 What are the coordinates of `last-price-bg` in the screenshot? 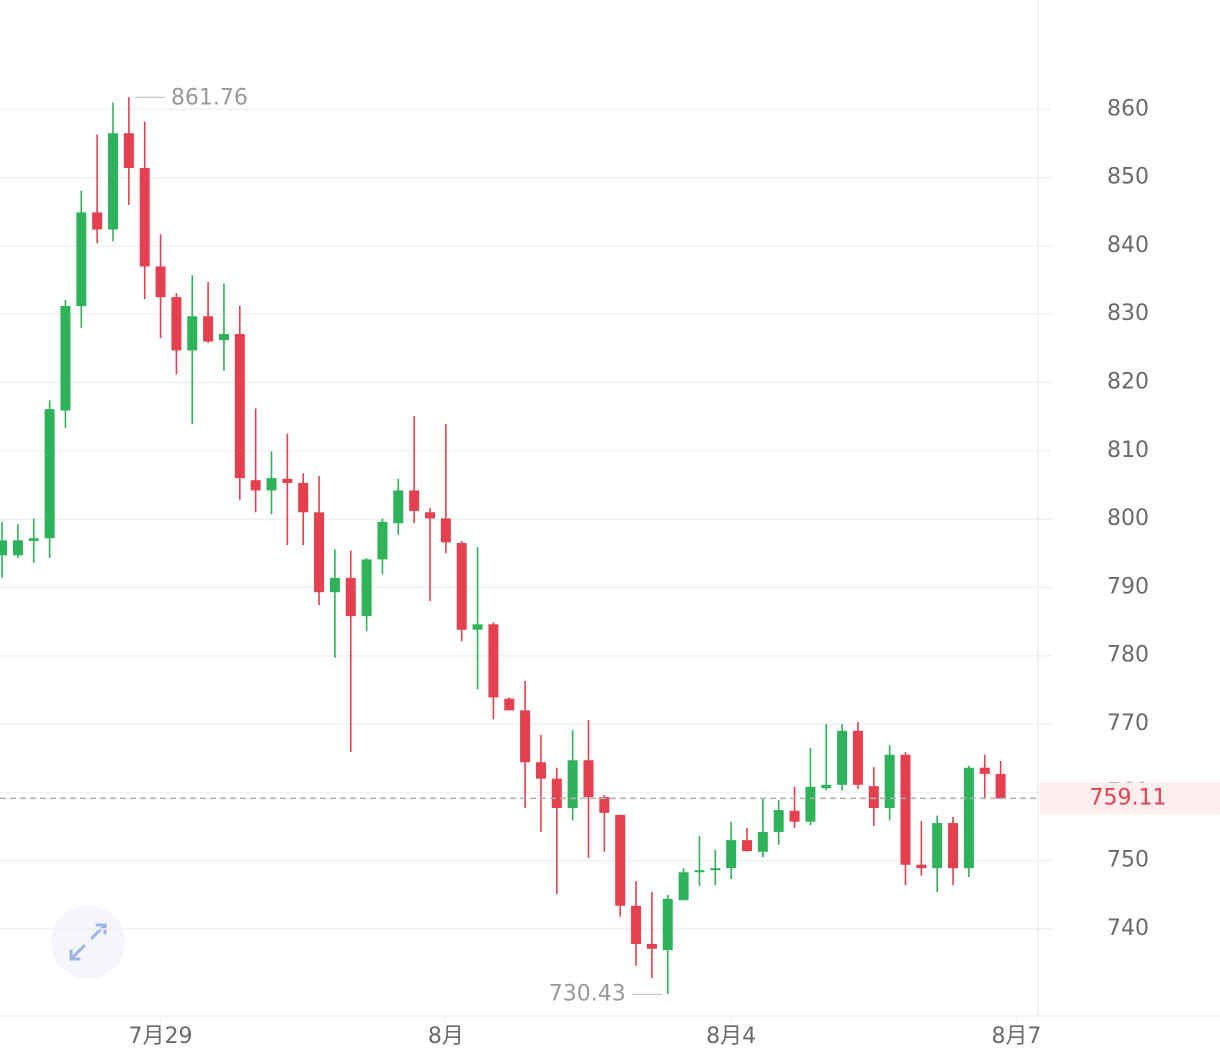 It's located at (1130, 798).